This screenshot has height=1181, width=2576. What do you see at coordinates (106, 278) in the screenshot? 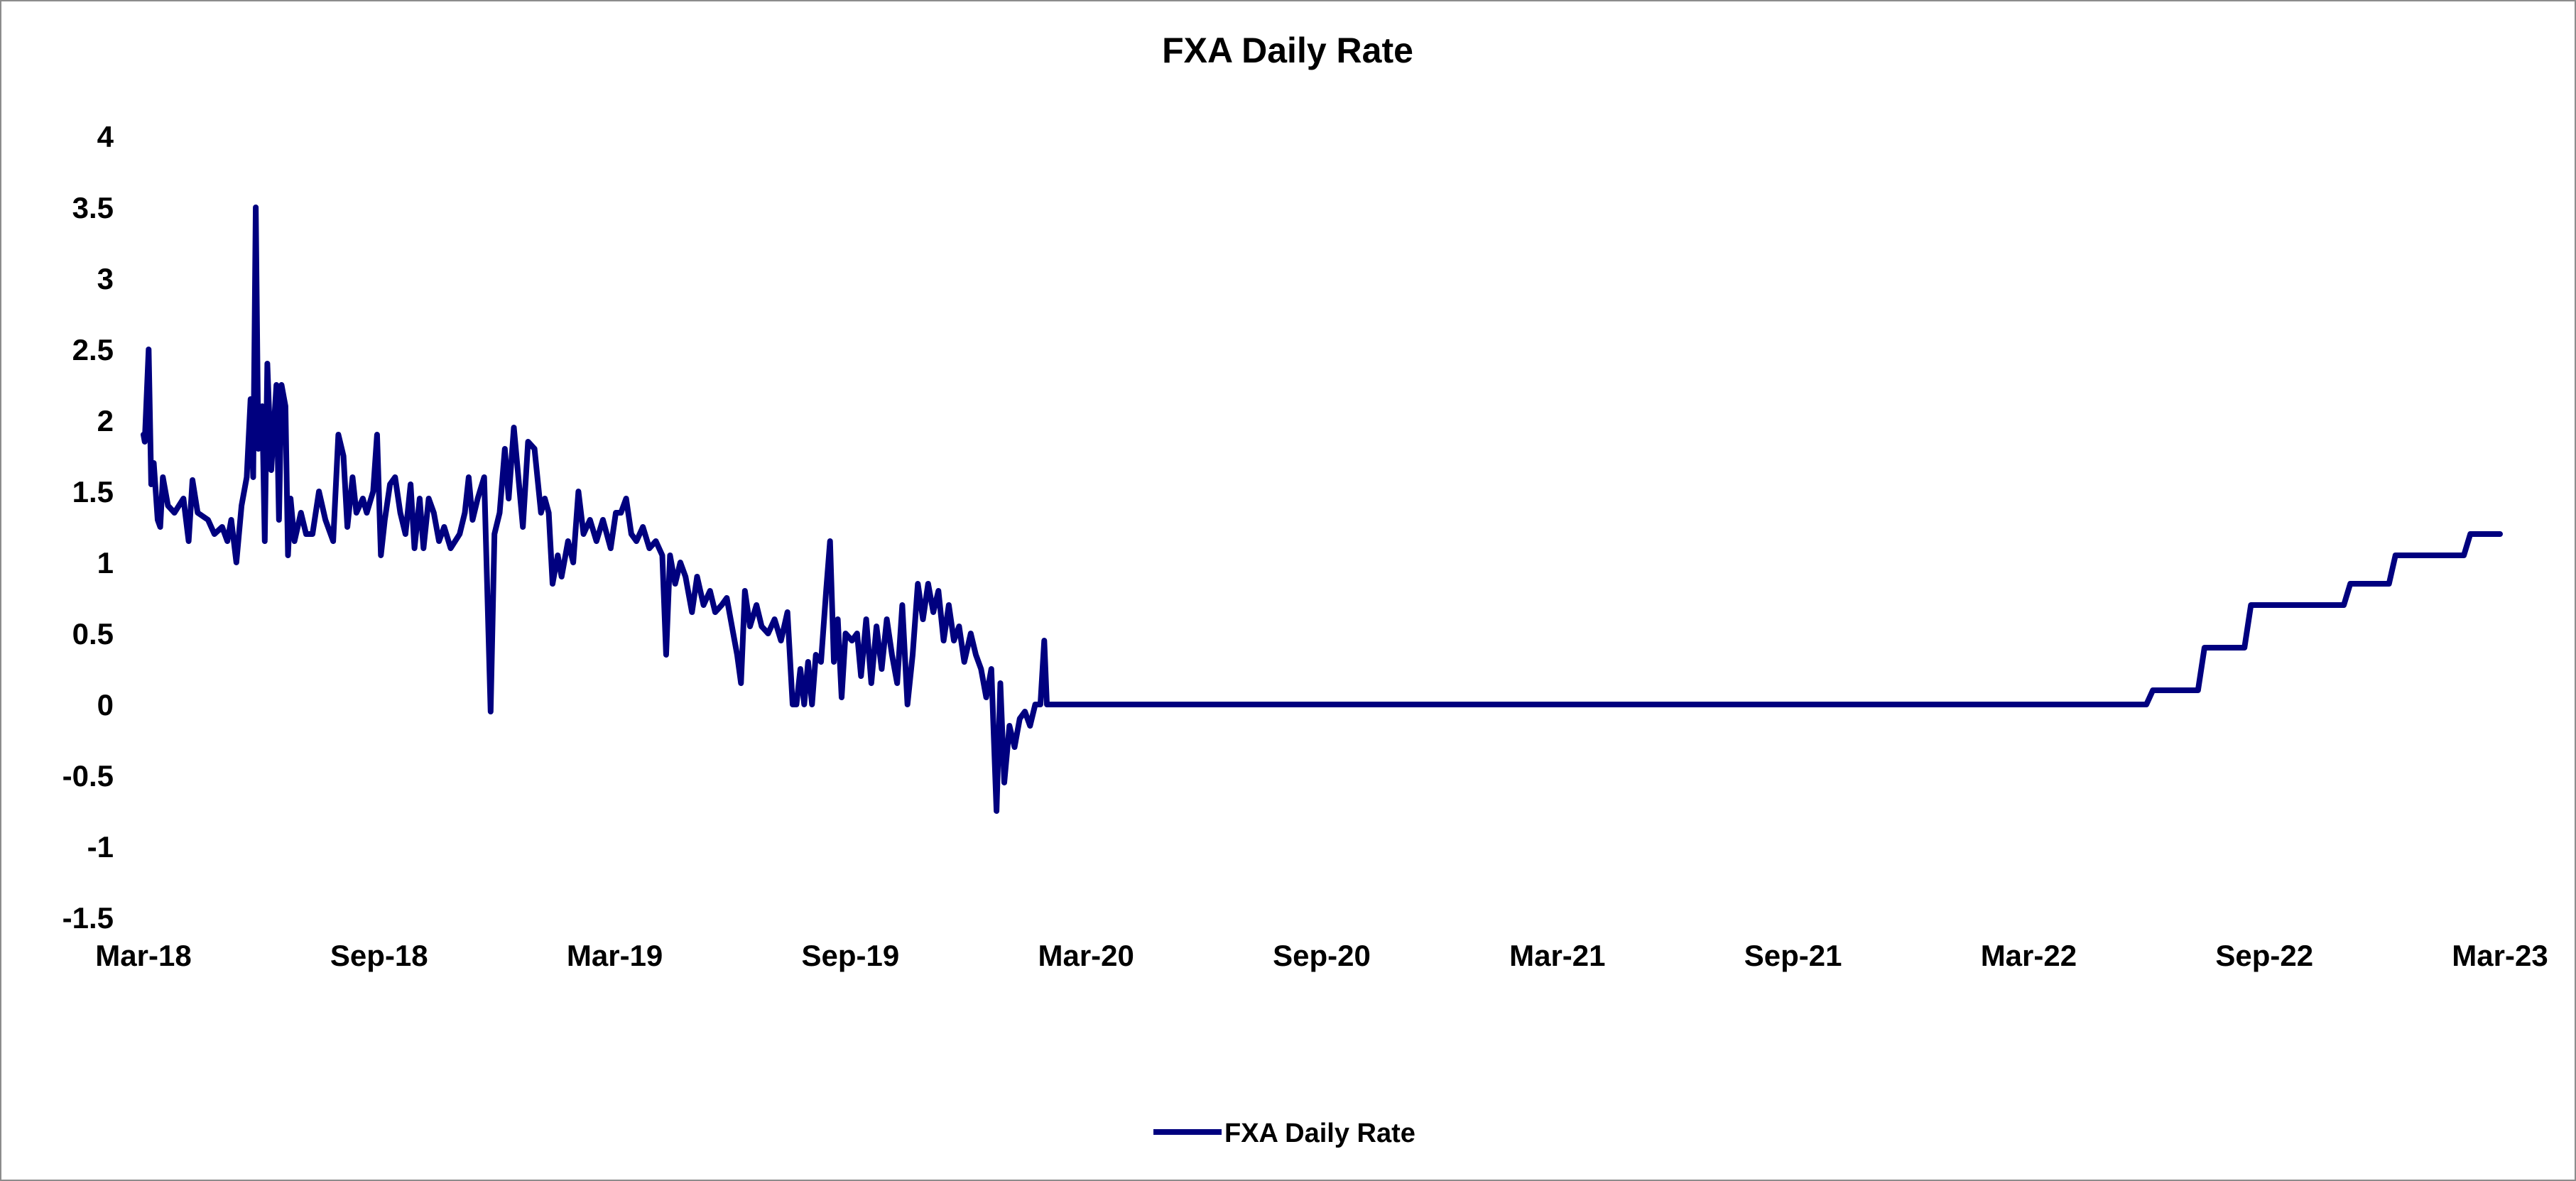
I see `y-tick-label: 3` at bounding box center [106, 278].